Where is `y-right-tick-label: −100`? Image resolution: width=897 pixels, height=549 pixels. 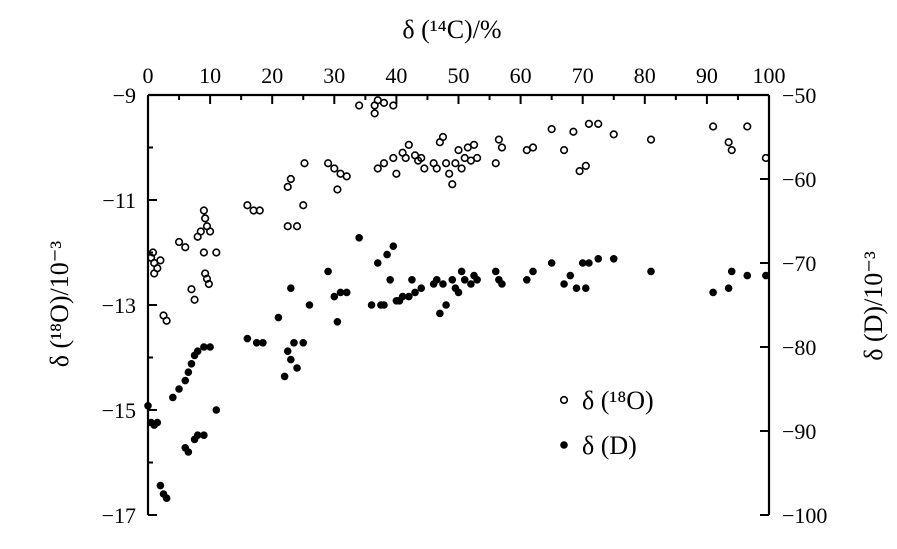 y-right-tick-label: −100 is located at coordinates (804, 515).